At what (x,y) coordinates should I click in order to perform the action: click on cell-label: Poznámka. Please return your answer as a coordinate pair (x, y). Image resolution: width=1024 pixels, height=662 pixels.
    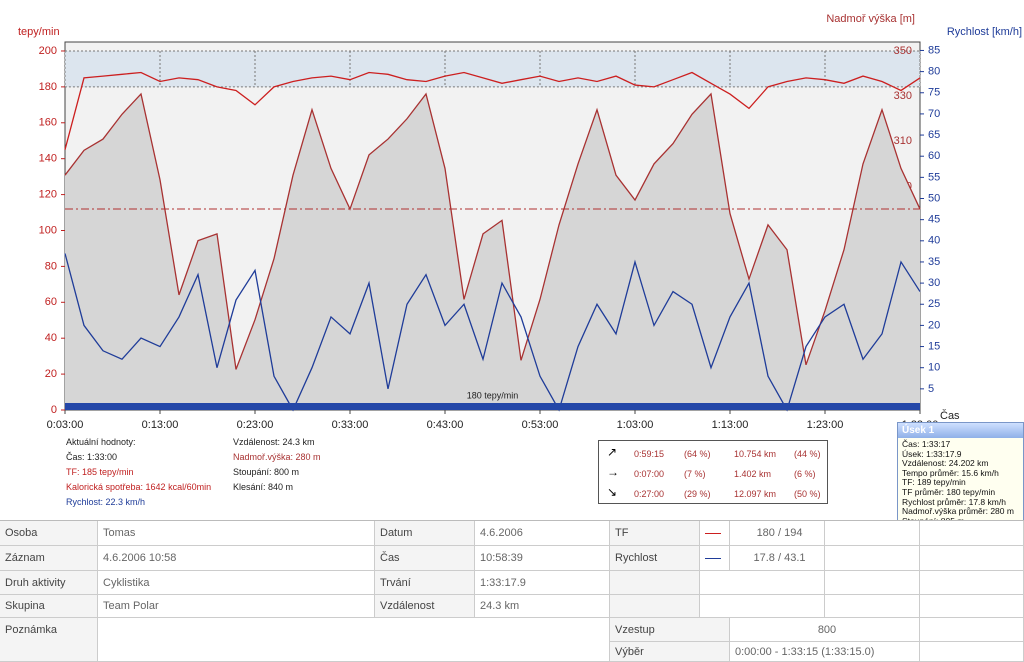
    Looking at the image, I should click on (49, 640).